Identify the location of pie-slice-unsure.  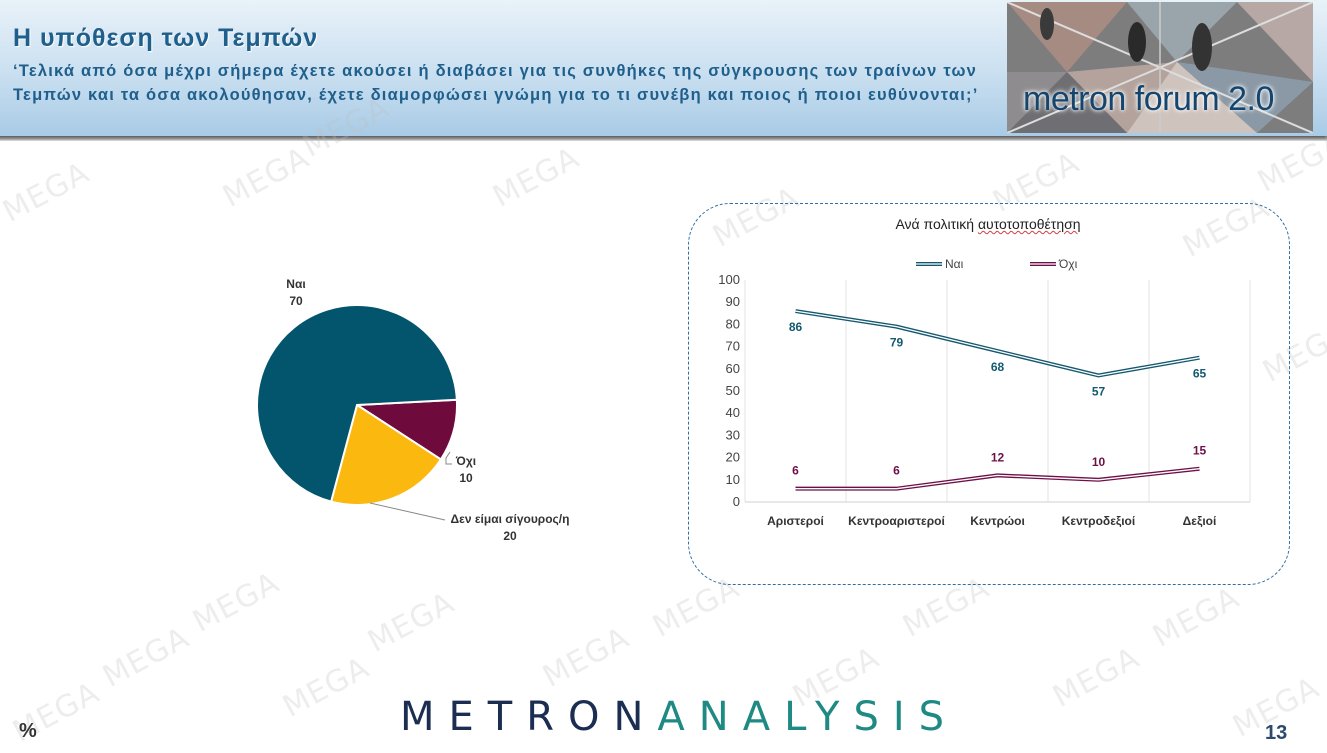
(386, 454).